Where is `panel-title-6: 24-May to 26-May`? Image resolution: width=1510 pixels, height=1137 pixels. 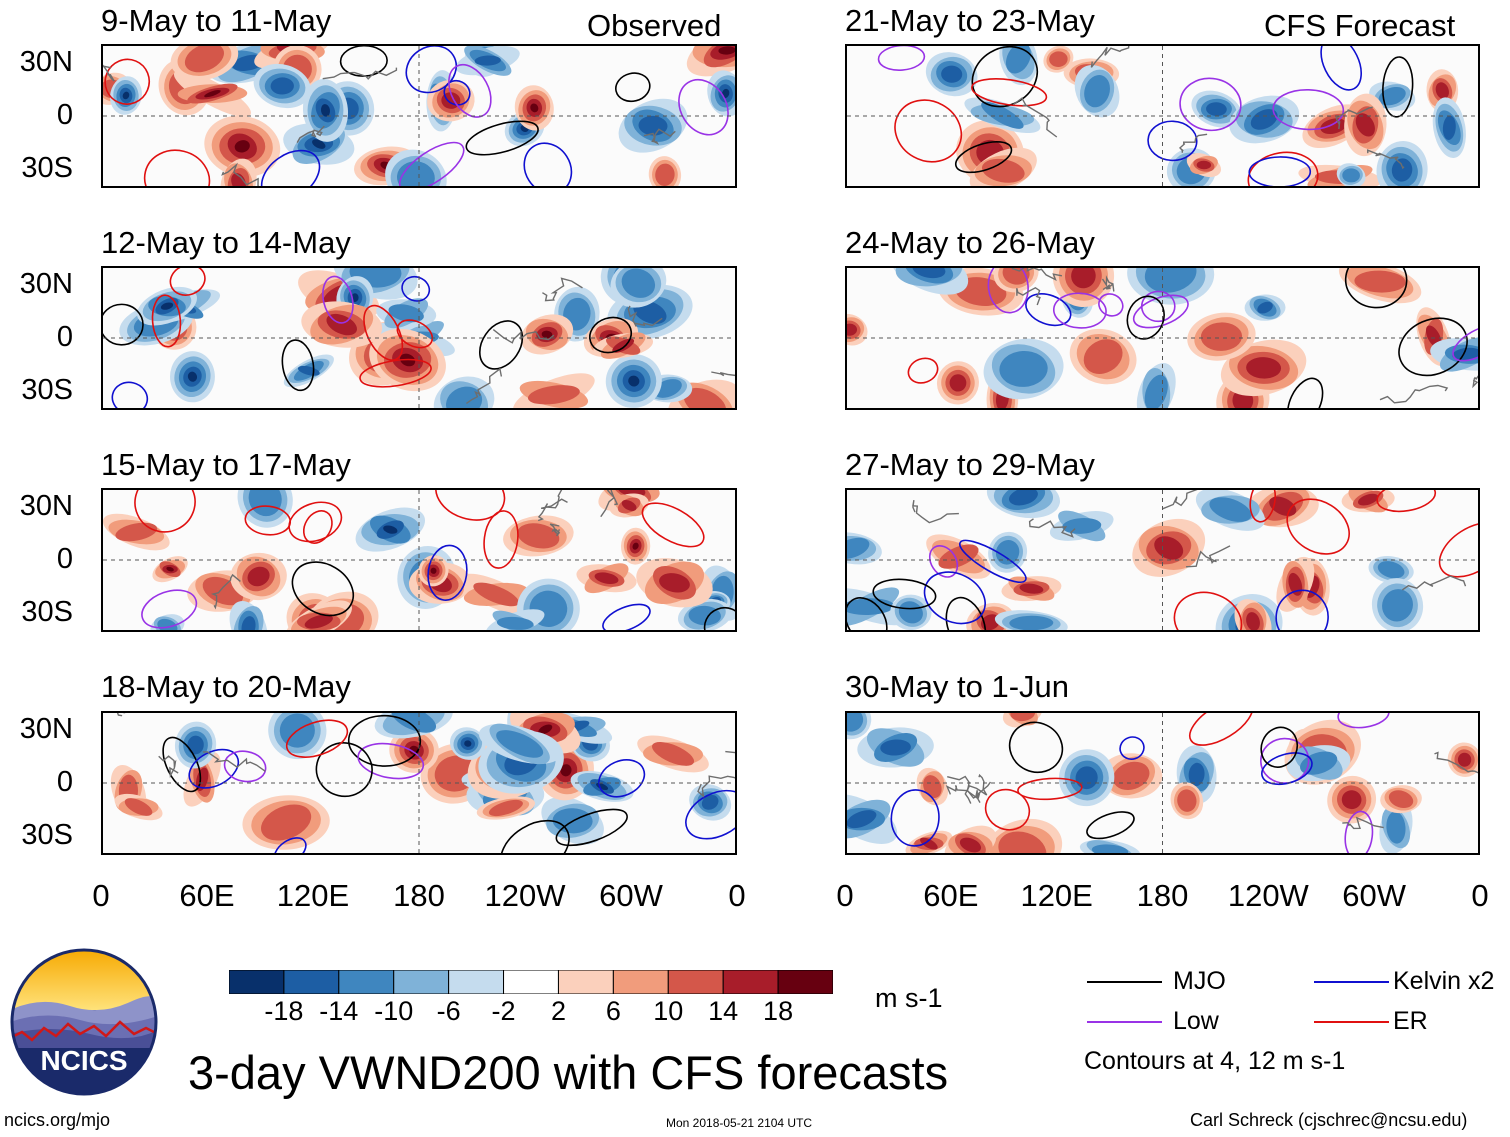 panel-title-6: 24-May to 26-May is located at coordinates (970, 242).